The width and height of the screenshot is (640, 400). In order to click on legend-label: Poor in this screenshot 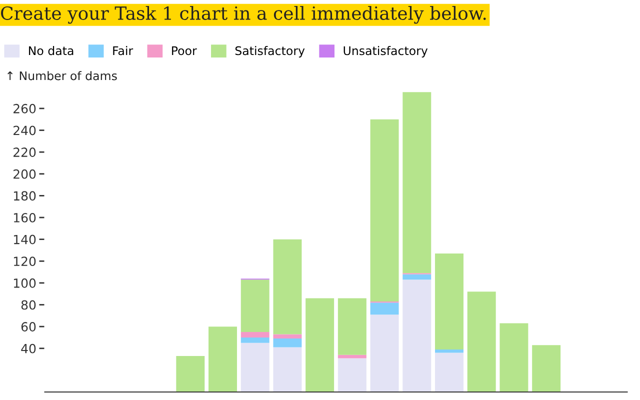, I will do `click(184, 51)`.